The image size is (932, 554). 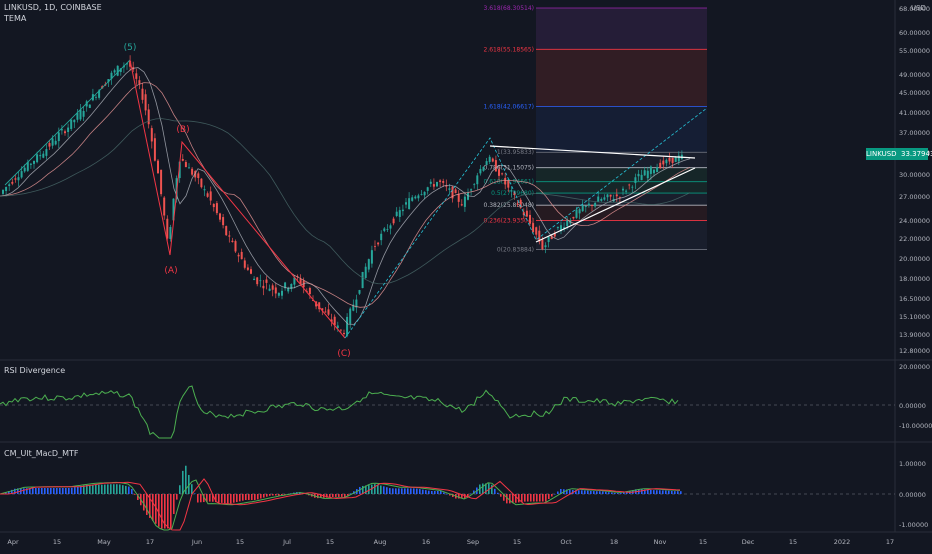 I want to click on macd-pane-title: CM_Ult_MacD_MTF, so click(x=41, y=453).